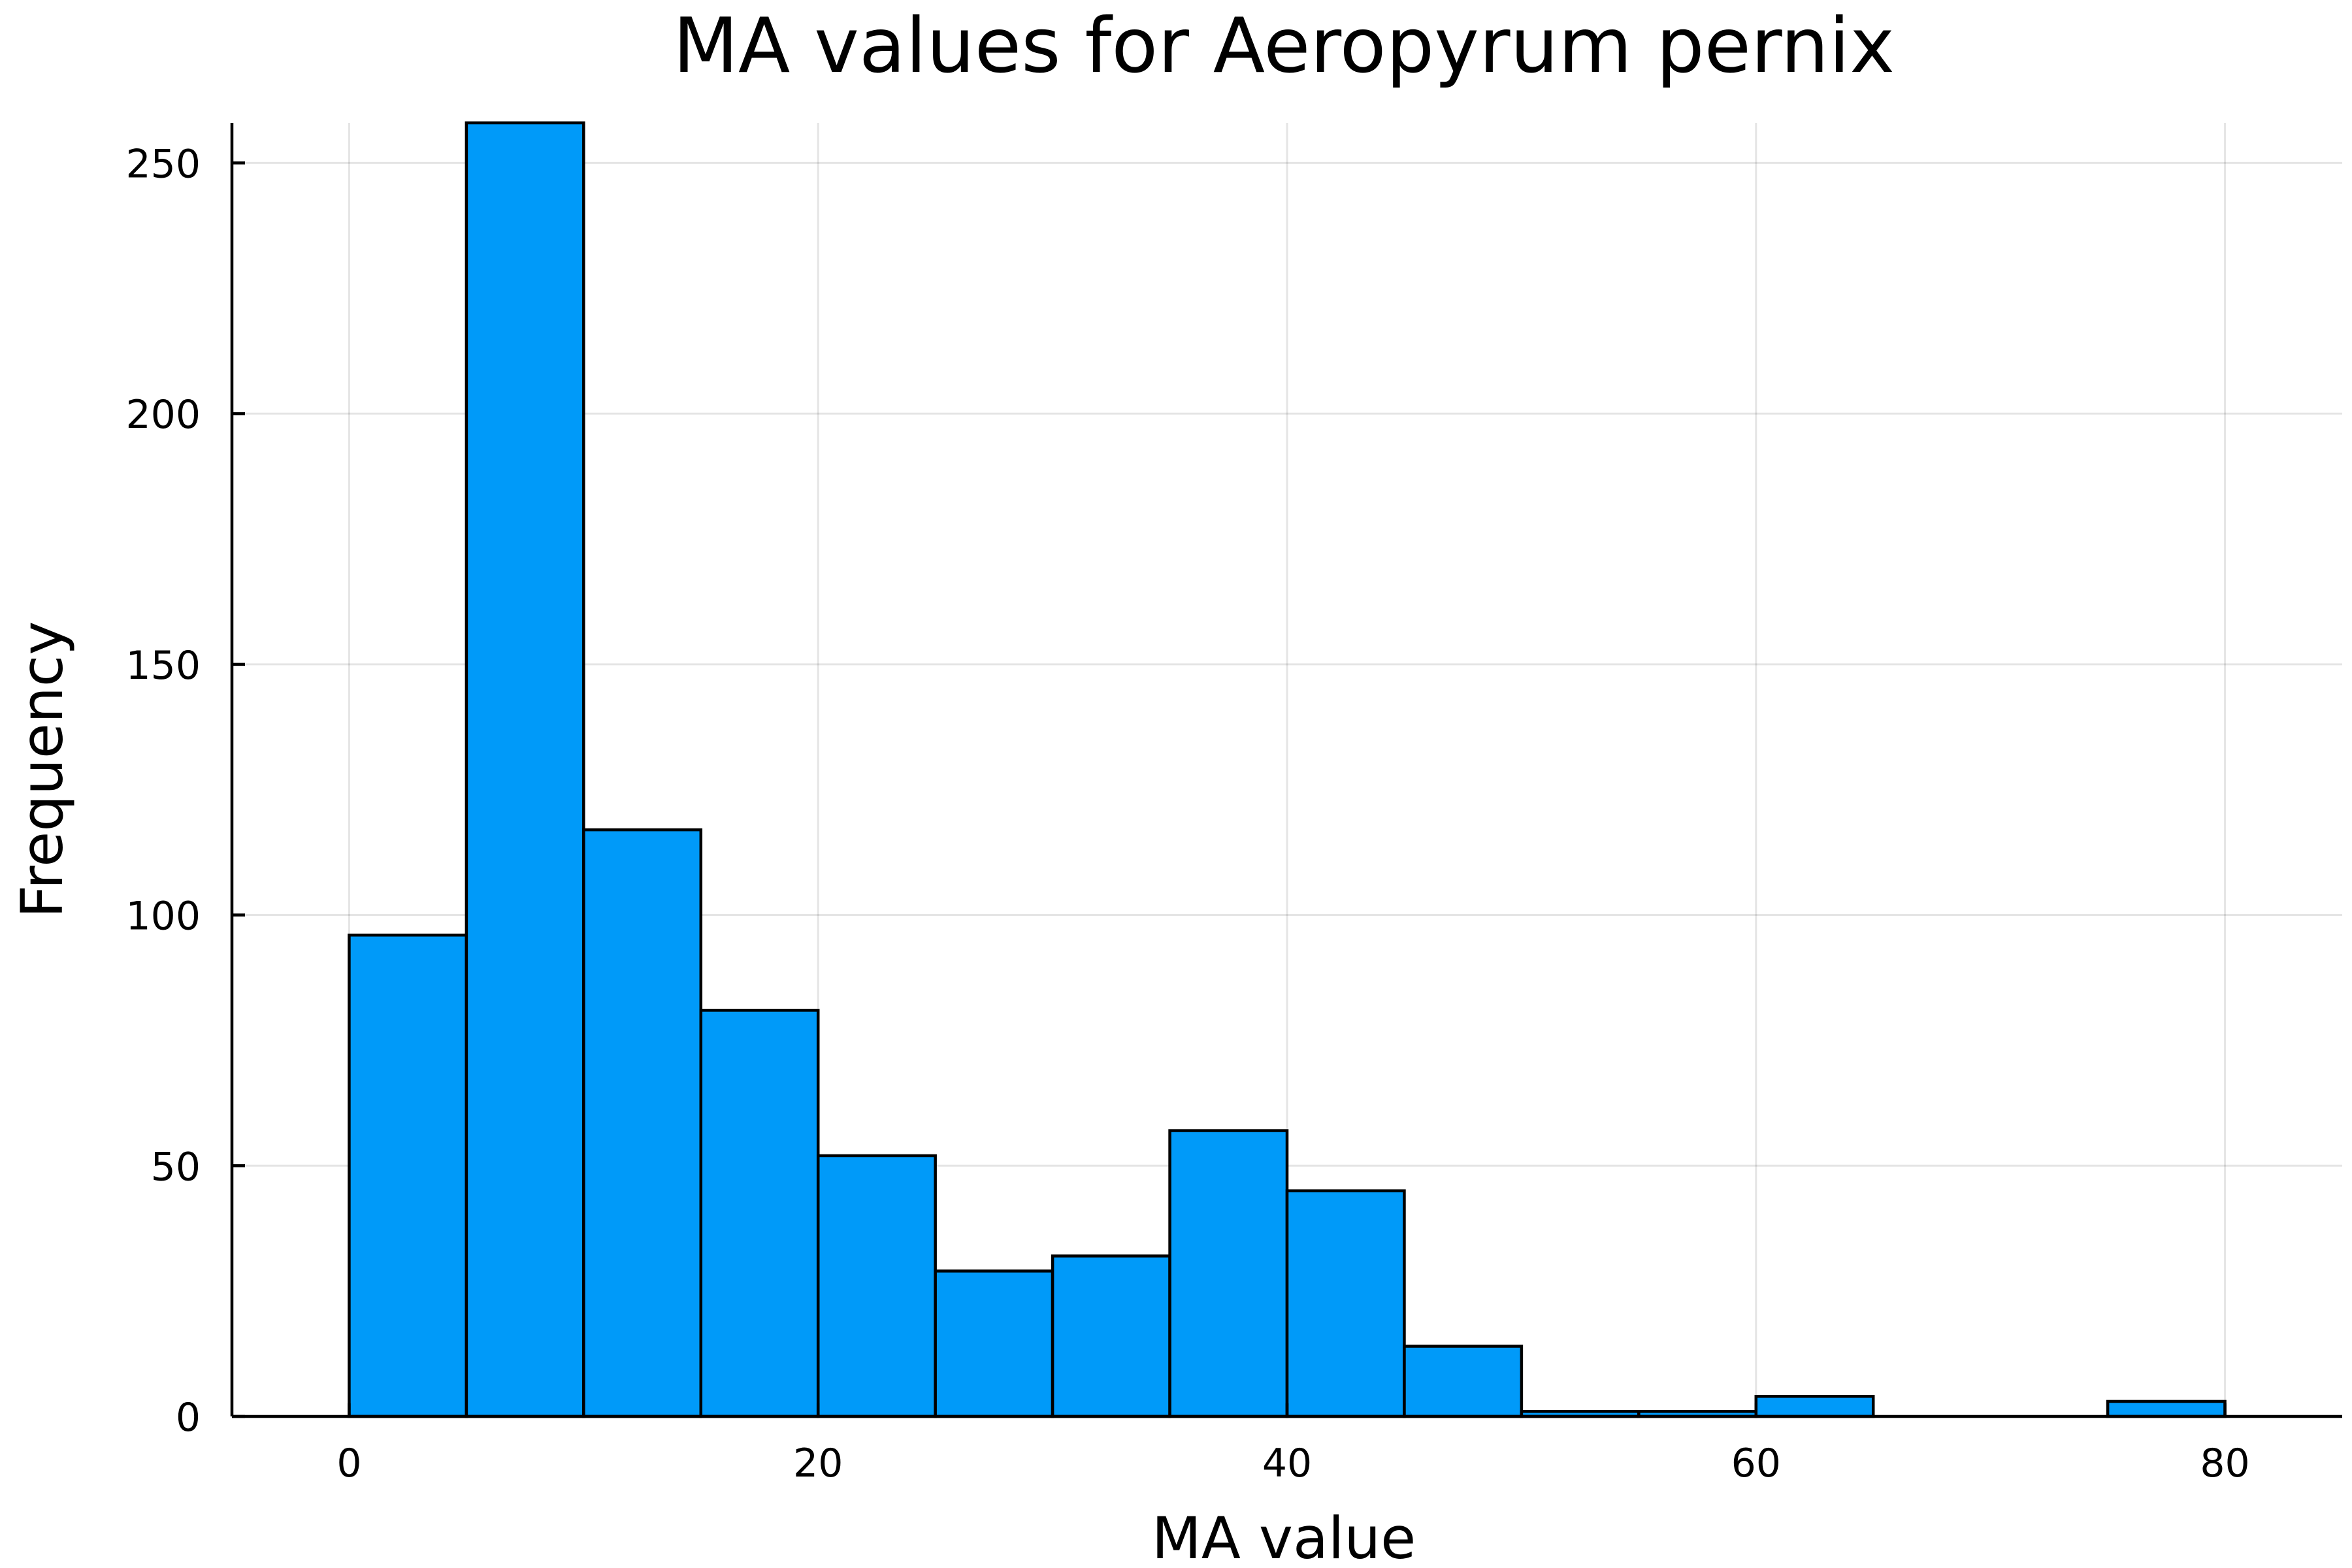 The image size is (2352, 1568). Describe the element at coordinates (1756, 1463) in the screenshot. I see `x-tick-label: 60` at that location.